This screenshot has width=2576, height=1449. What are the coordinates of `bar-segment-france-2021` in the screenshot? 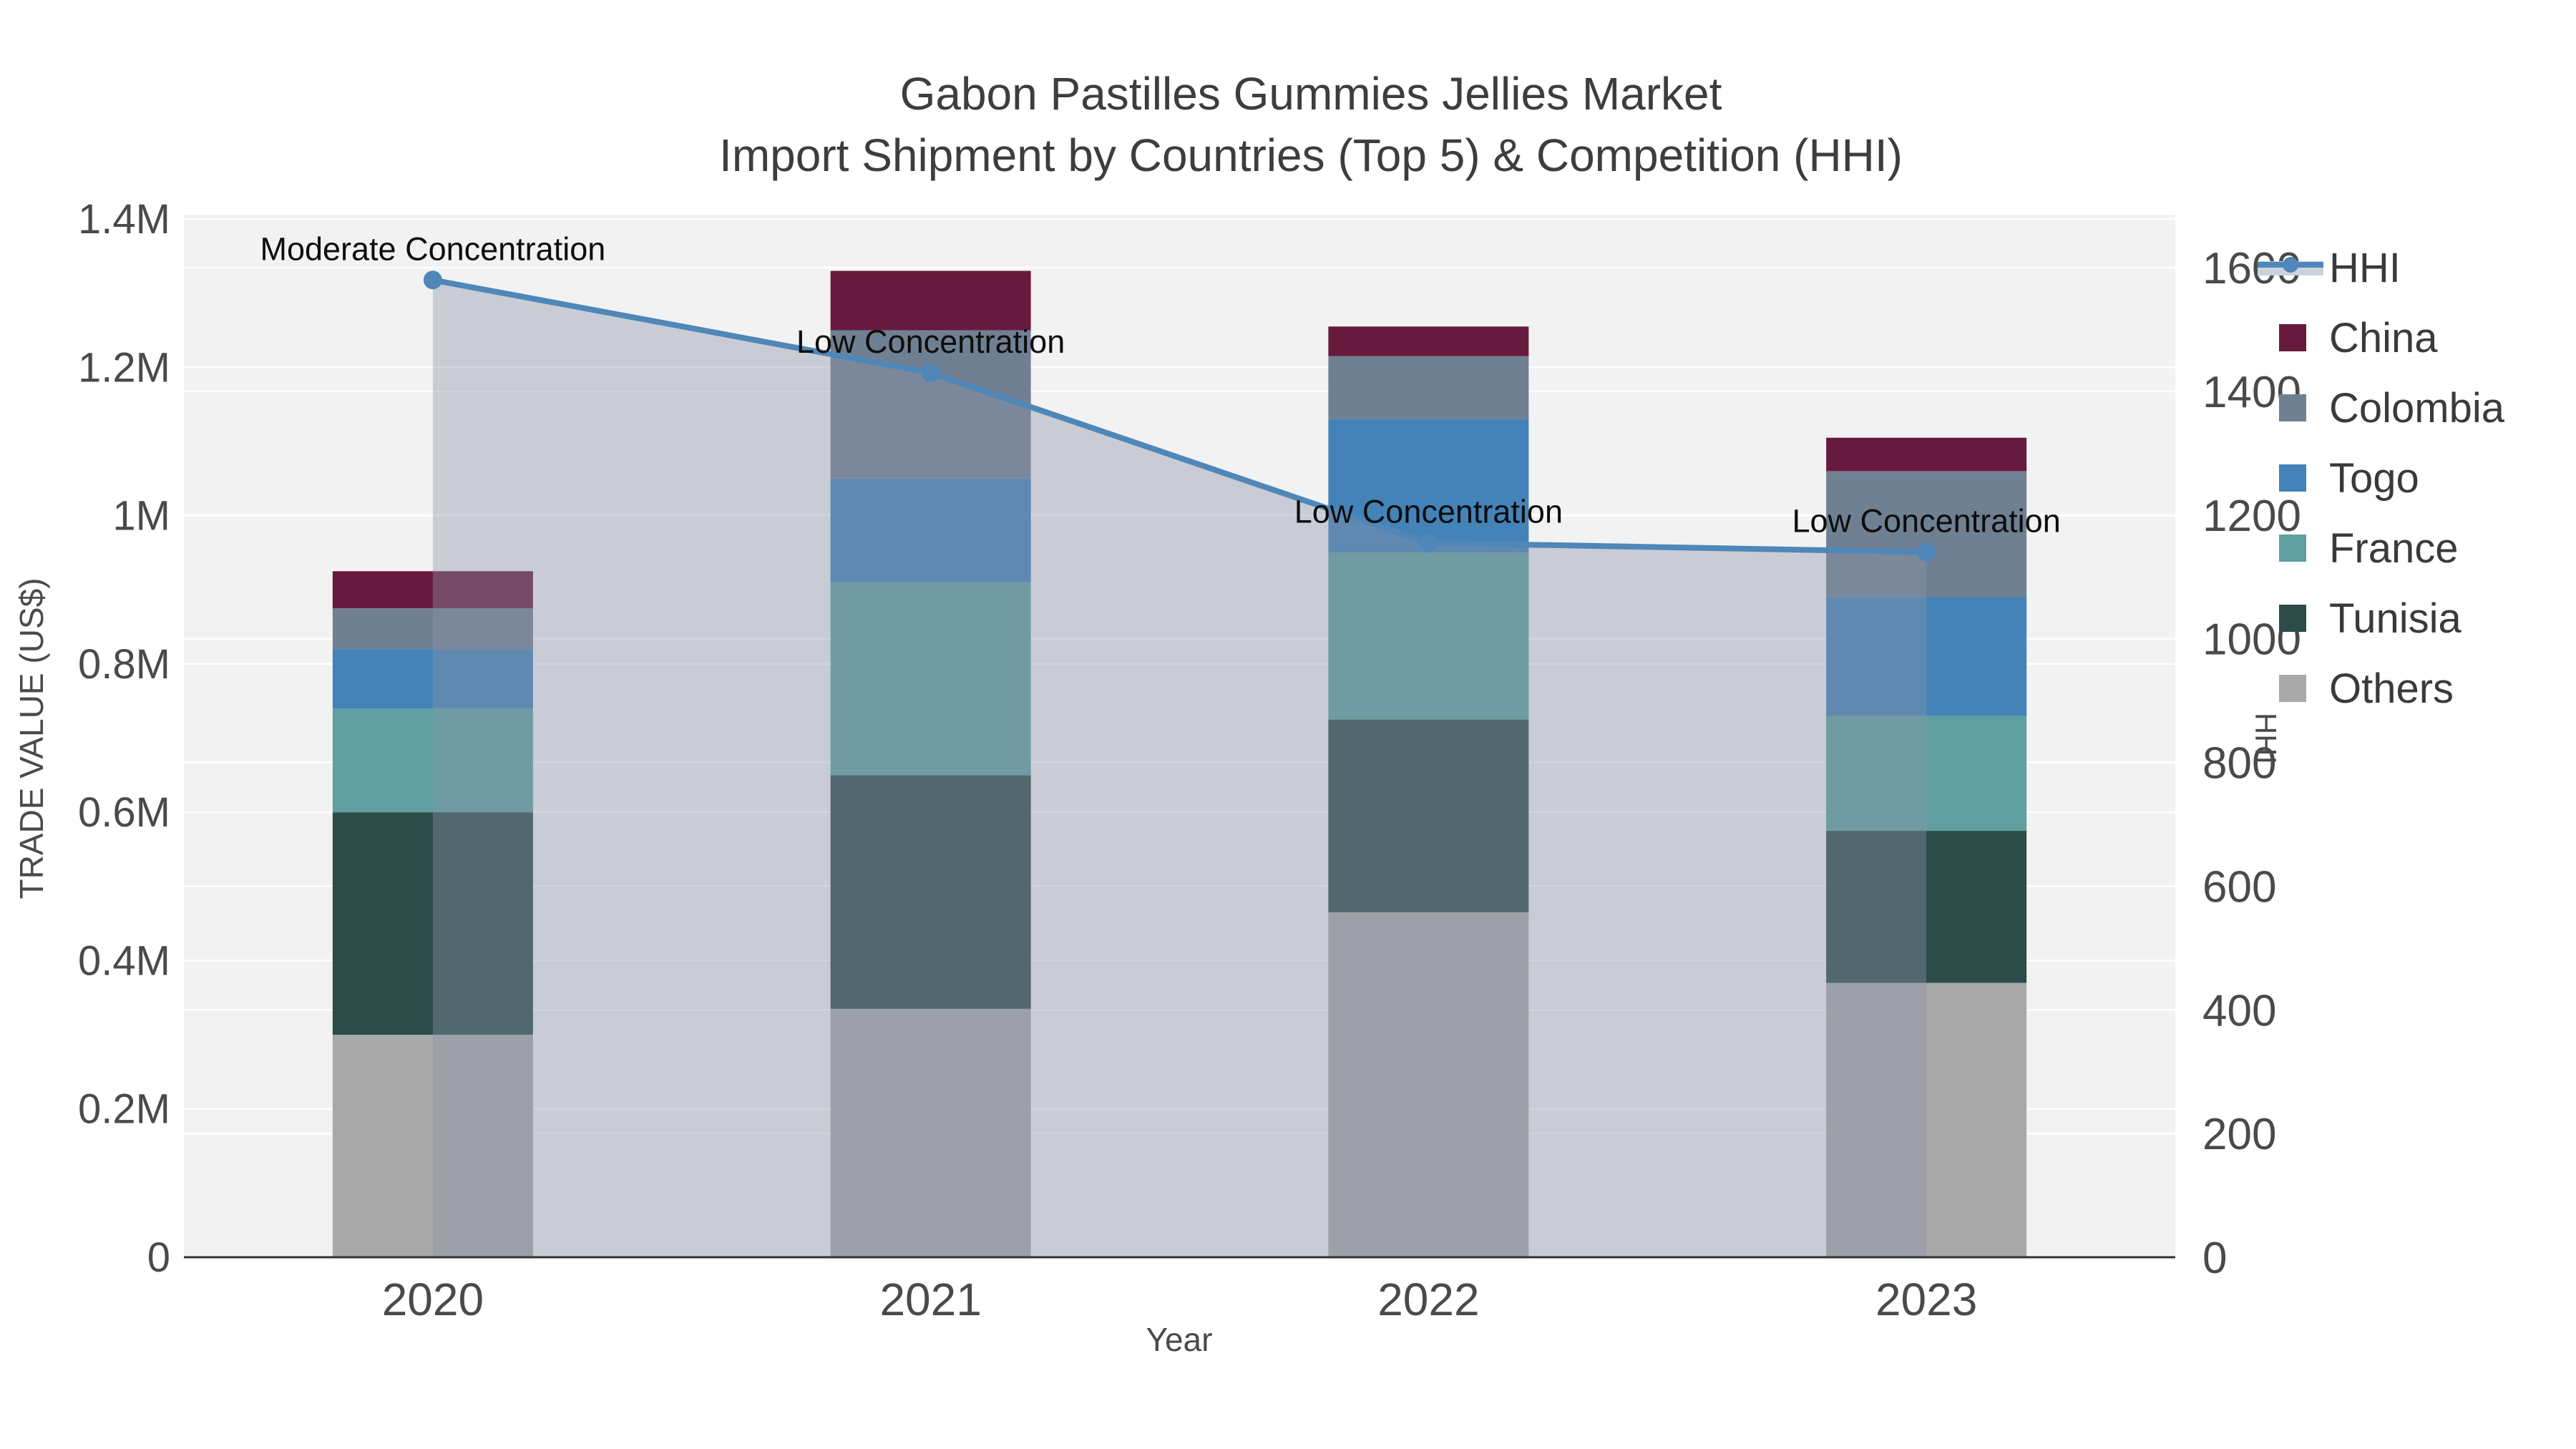 It's located at (930, 679).